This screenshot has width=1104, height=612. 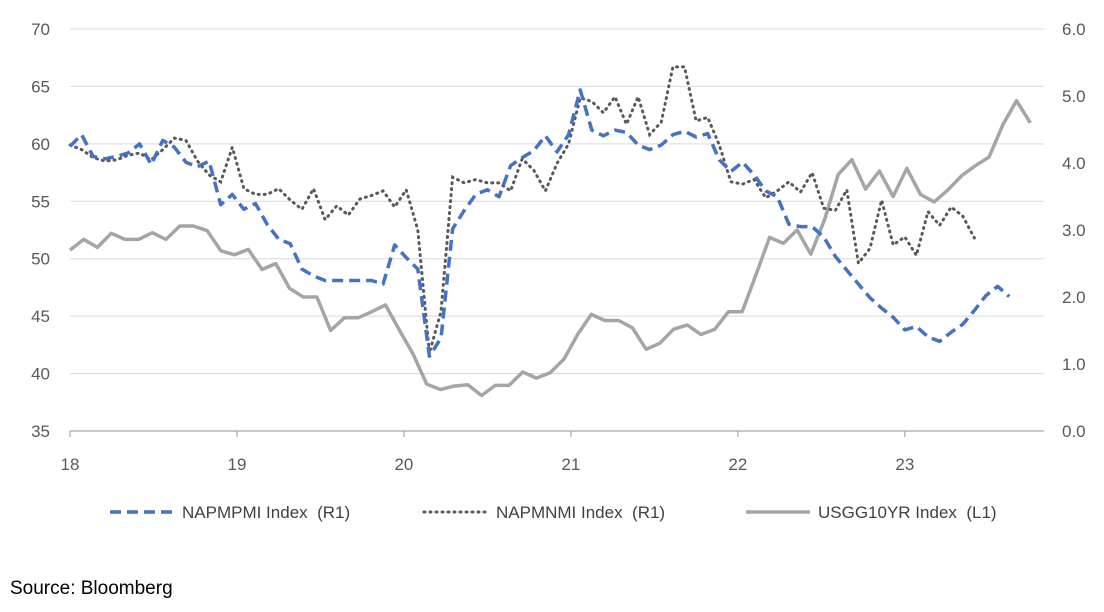 I want to click on left-tick-label: 60, so click(x=40, y=144).